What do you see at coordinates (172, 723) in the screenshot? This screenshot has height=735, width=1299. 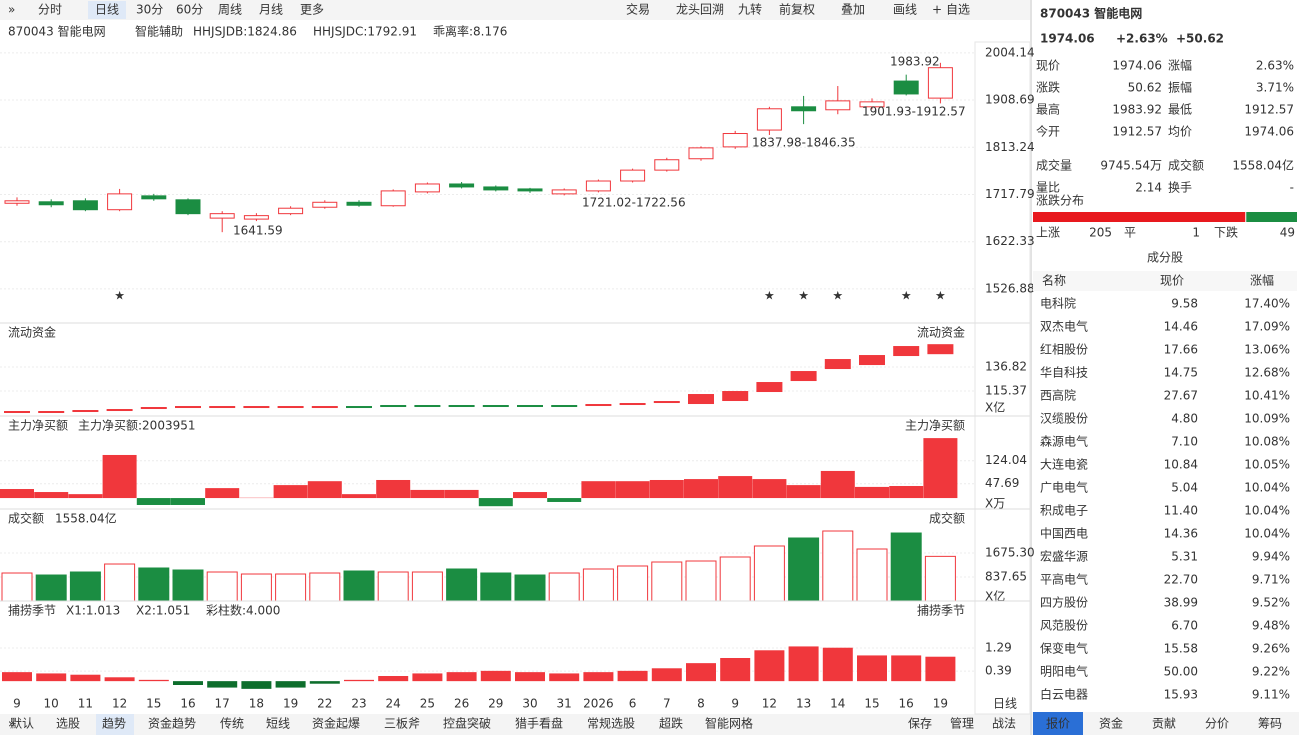 I see `bottom-tab: 资金趋势` at bounding box center [172, 723].